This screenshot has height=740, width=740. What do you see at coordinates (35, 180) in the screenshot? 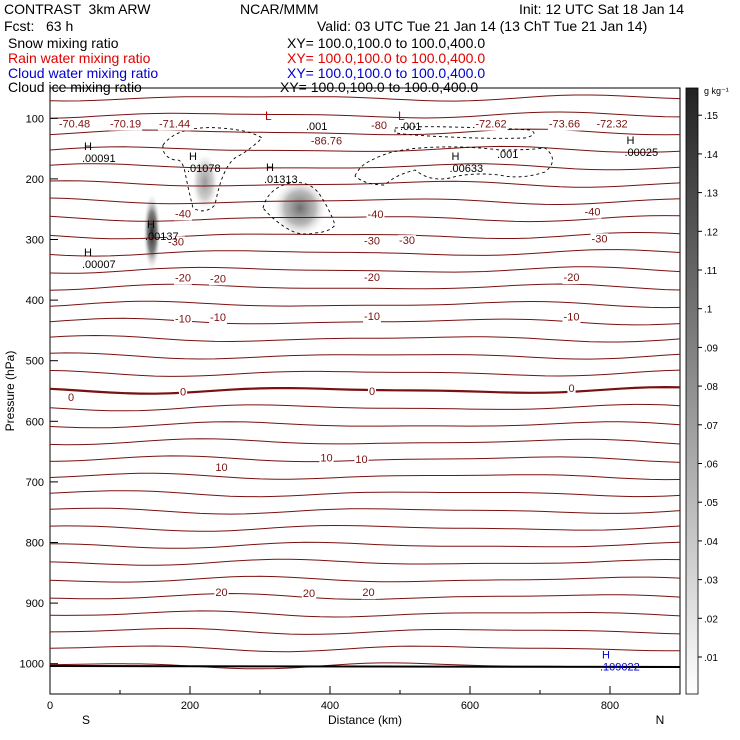
I see `y-tick-label: 200` at bounding box center [35, 180].